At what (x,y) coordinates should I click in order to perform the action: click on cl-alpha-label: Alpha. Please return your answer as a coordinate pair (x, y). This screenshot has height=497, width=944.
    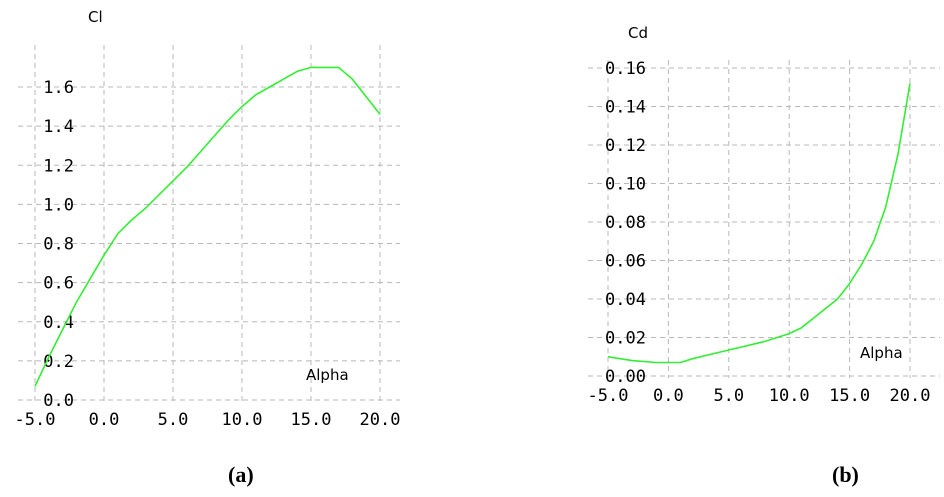
    Looking at the image, I should click on (327, 375).